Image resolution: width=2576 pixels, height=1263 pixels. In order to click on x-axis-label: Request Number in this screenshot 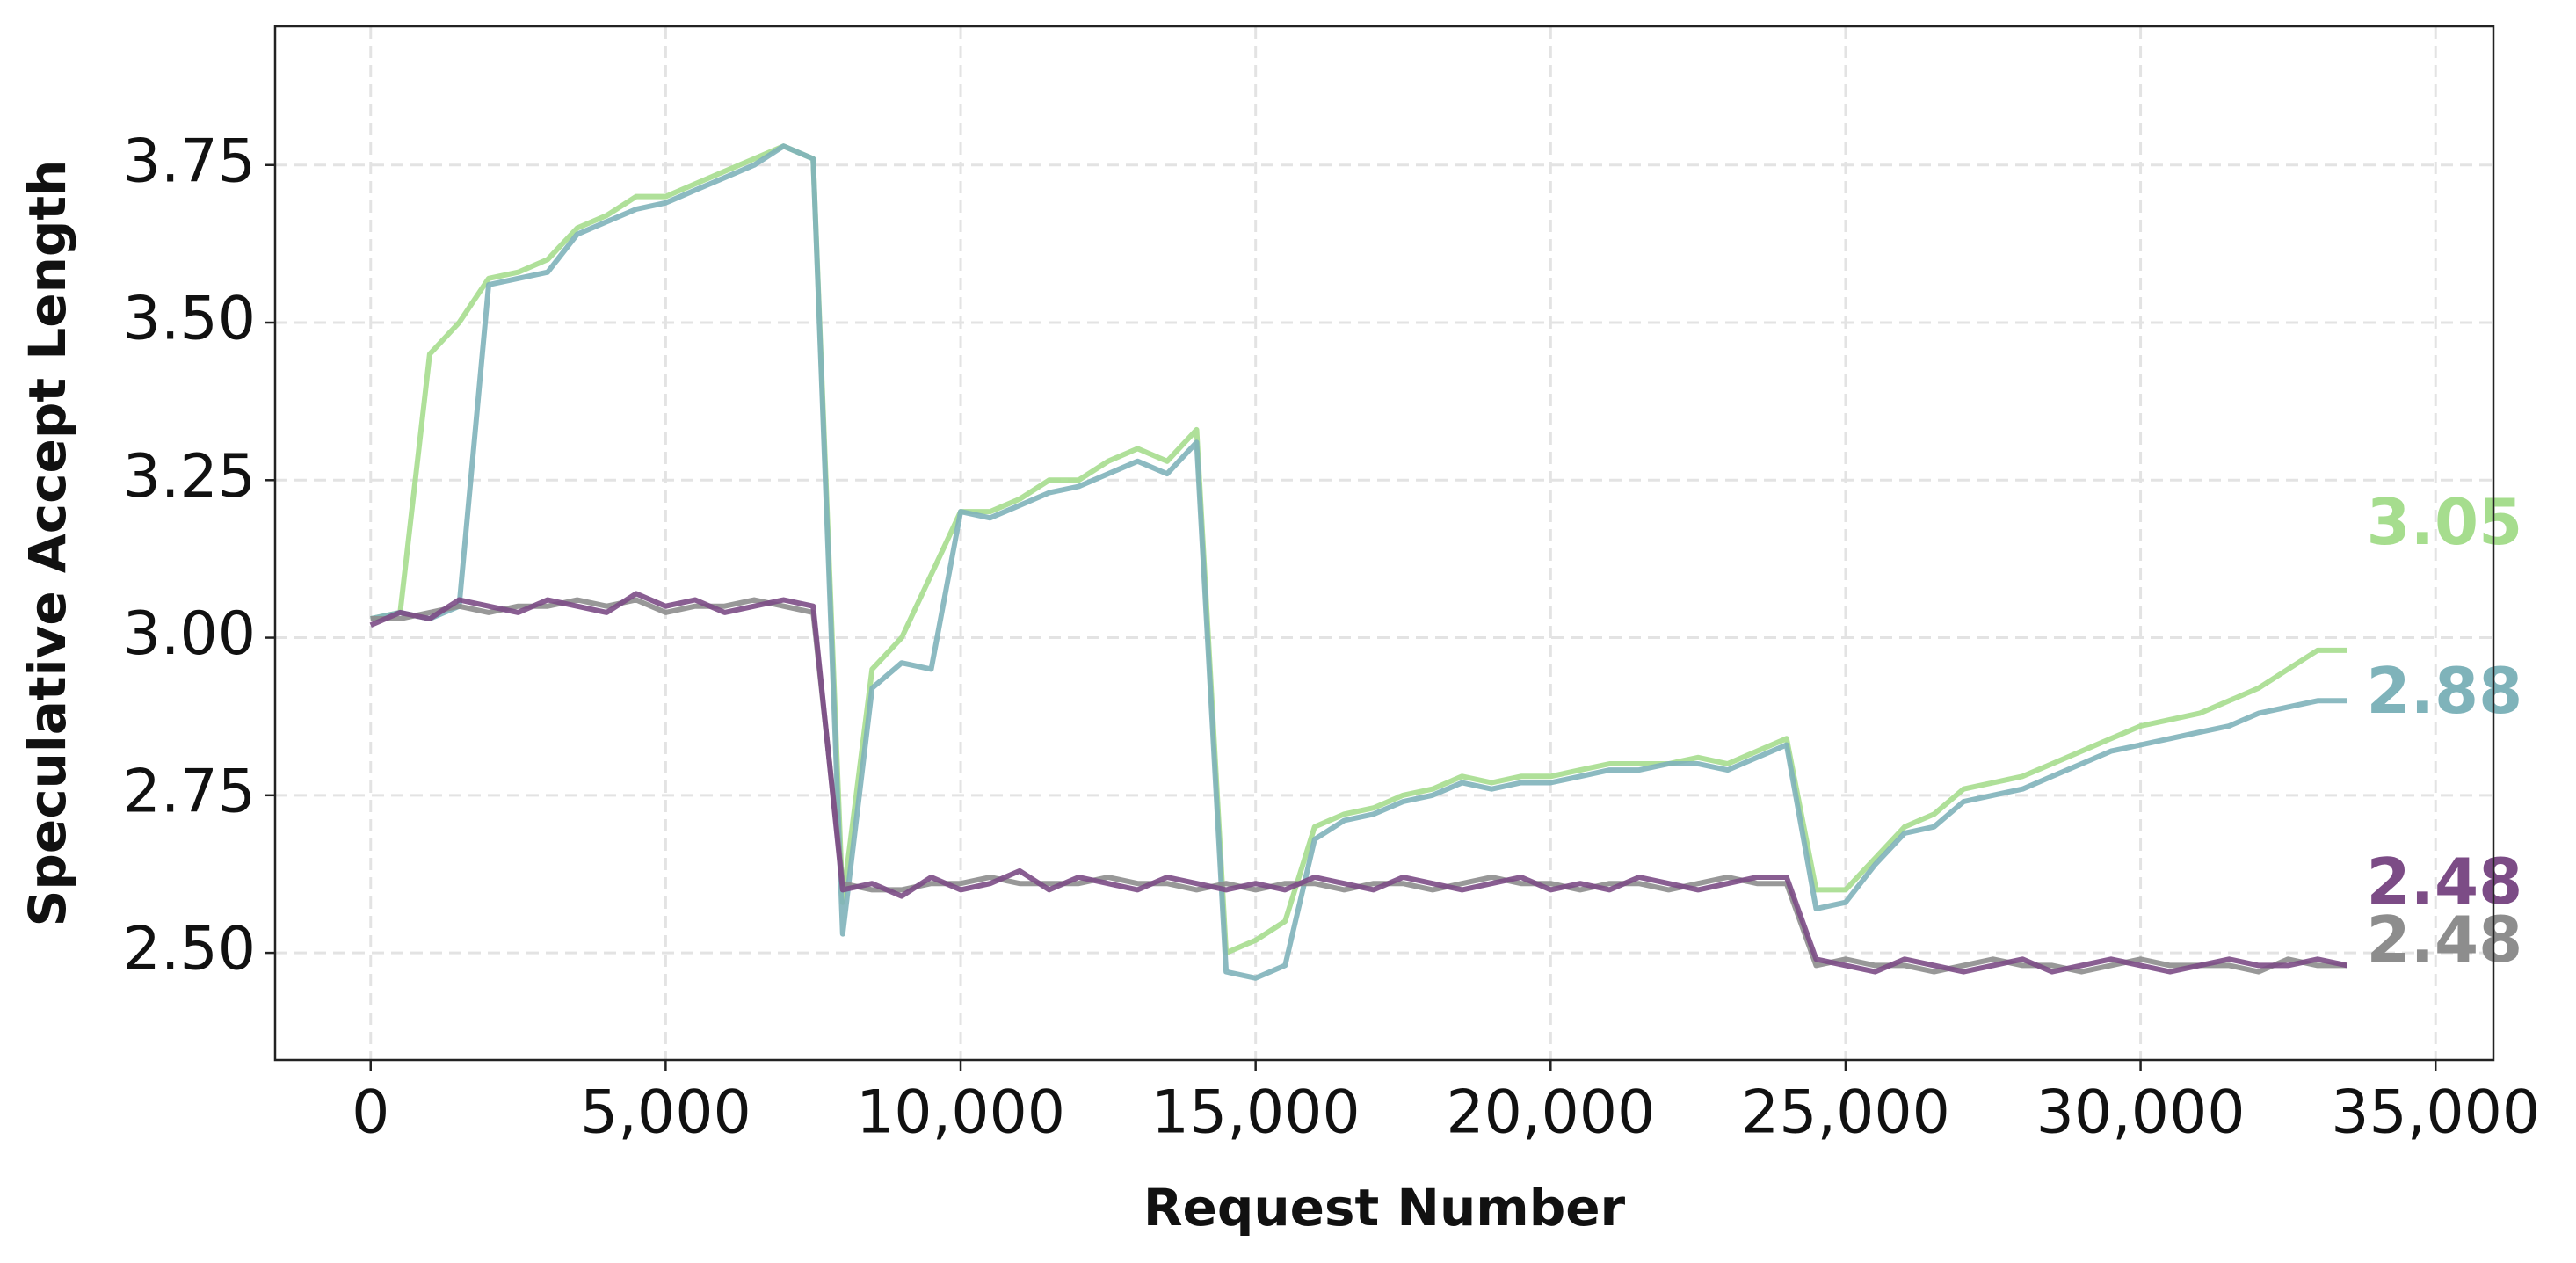, I will do `click(1384, 1208)`.